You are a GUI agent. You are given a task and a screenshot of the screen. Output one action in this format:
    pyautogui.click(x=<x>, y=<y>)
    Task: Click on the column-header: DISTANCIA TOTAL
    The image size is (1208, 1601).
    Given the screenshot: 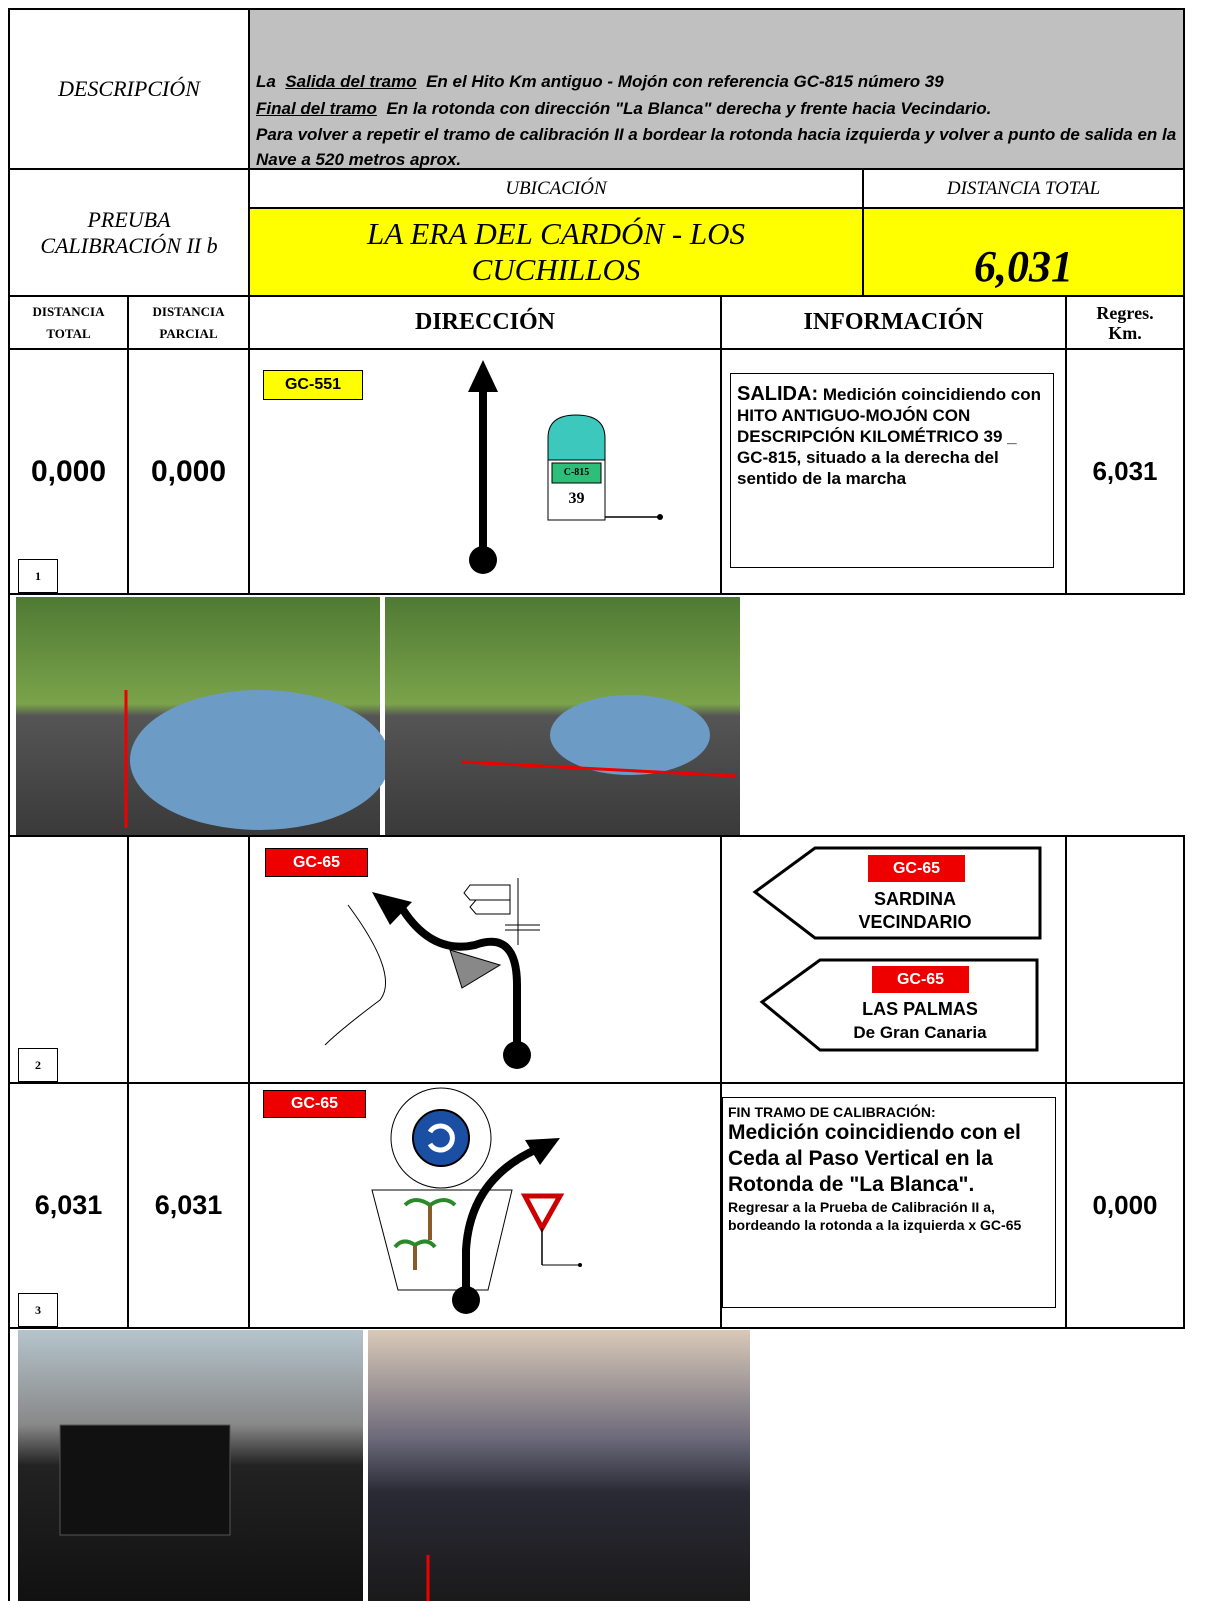 What is the action you would take?
    pyautogui.click(x=68, y=322)
    